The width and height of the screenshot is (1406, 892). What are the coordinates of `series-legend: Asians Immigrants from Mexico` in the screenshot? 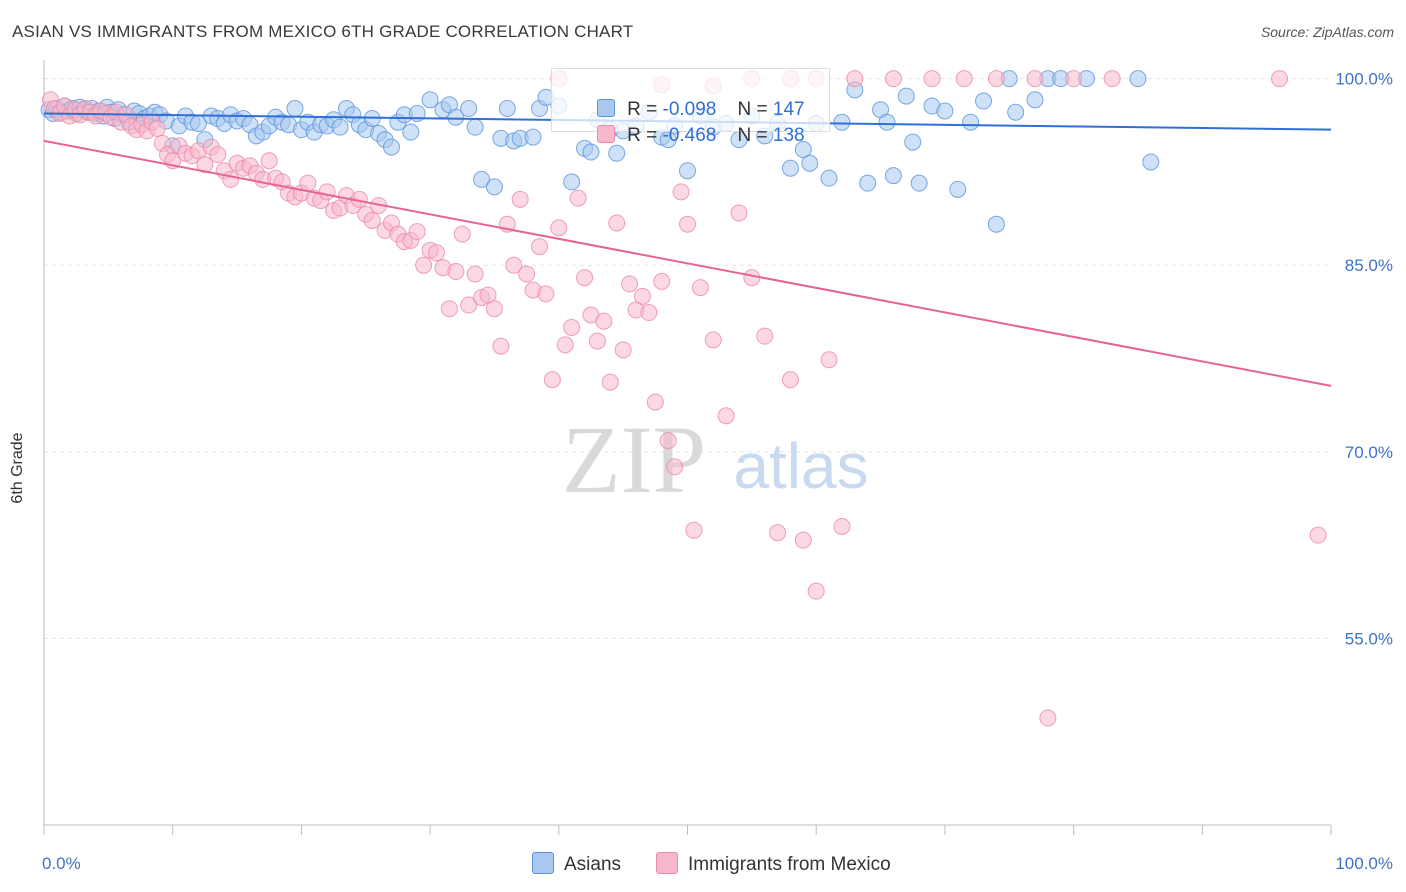 It's located at (703, 865).